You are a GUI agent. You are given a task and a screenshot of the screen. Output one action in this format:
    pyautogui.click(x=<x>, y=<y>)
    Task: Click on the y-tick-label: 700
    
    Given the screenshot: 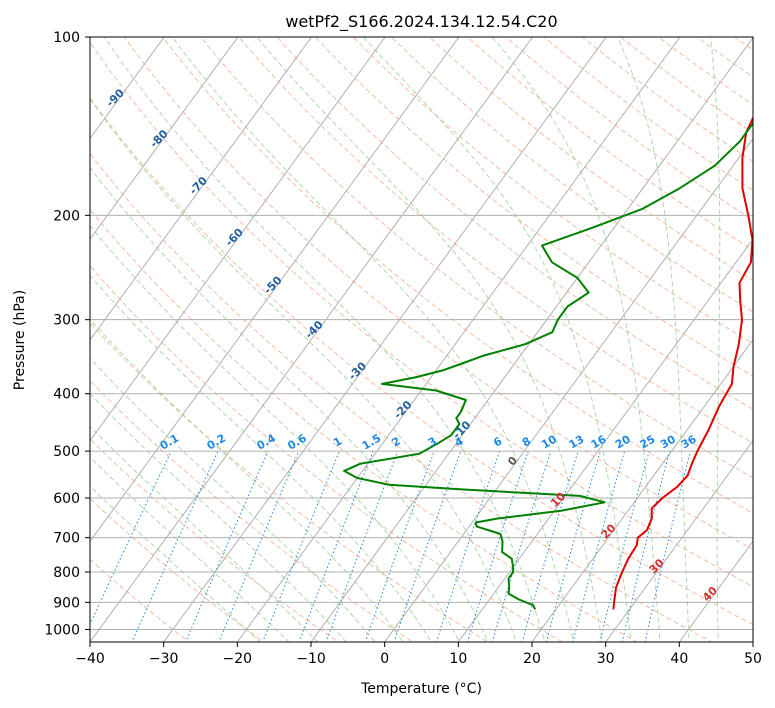 What is the action you would take?
    pyautogui.click(x=66, y=539)
    